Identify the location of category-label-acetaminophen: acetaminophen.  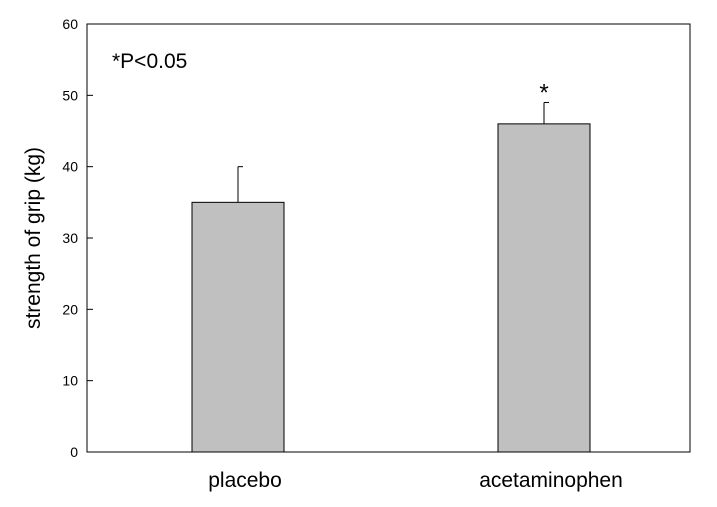
(551, 480).